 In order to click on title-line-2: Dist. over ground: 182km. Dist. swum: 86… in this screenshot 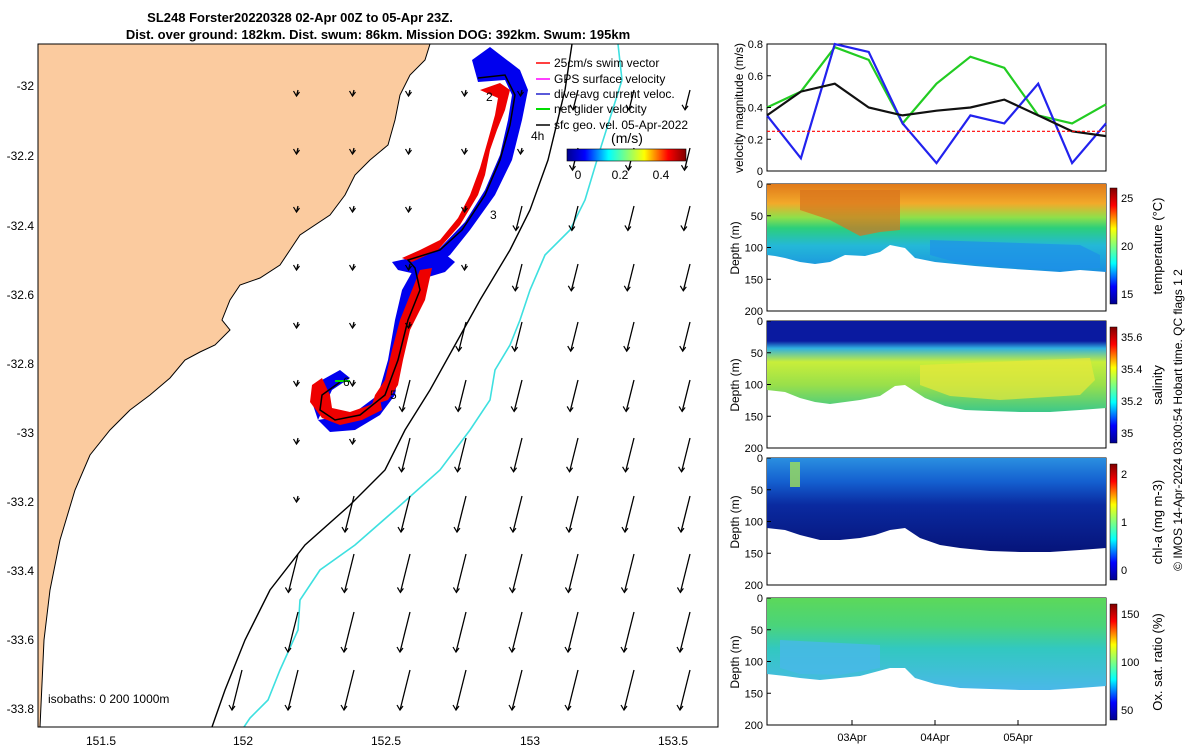, I will do `click(378, 34)`.